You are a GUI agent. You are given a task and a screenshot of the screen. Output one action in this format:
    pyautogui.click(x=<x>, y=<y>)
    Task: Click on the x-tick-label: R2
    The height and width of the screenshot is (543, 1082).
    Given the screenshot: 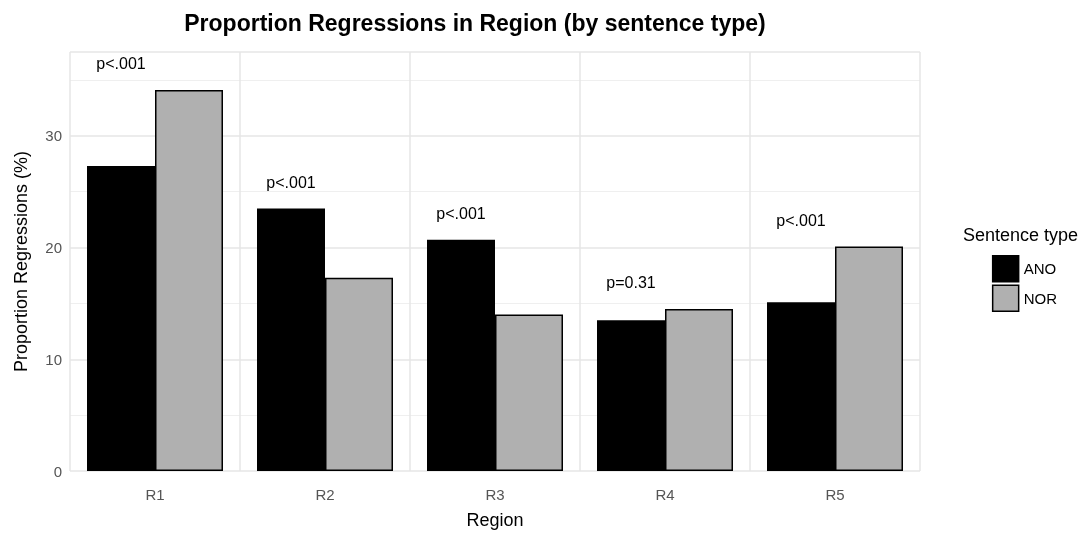 What is the action you would take?
    pyautogui.click(x=325, y=494)
    